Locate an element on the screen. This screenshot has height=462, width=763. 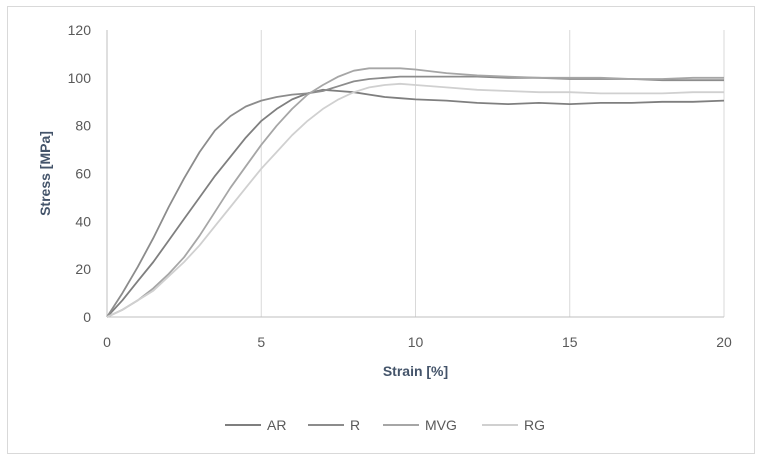
y-tick-label: 120 is located at coordinates (80, 30).